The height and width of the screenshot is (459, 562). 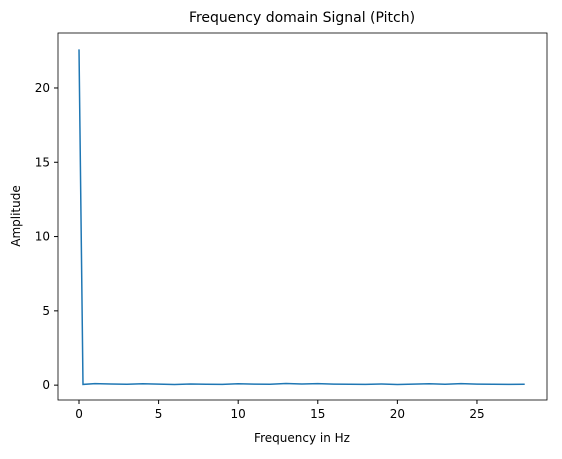 What do you see at coordinates (46, 311) in the screenshot?
I see `y-tick-label: 5` at bounding box center [46, 311].